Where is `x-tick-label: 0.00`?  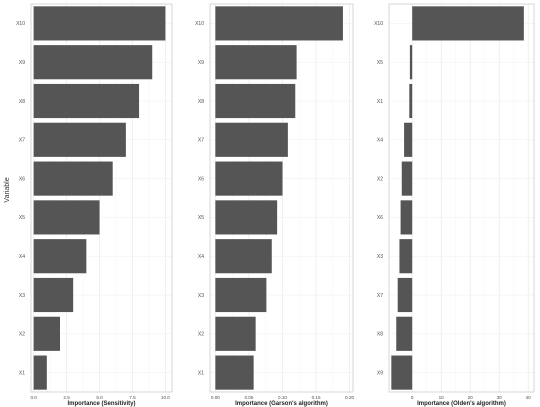
x-tick-label: 0.00 is located at coordinates (215, 397).